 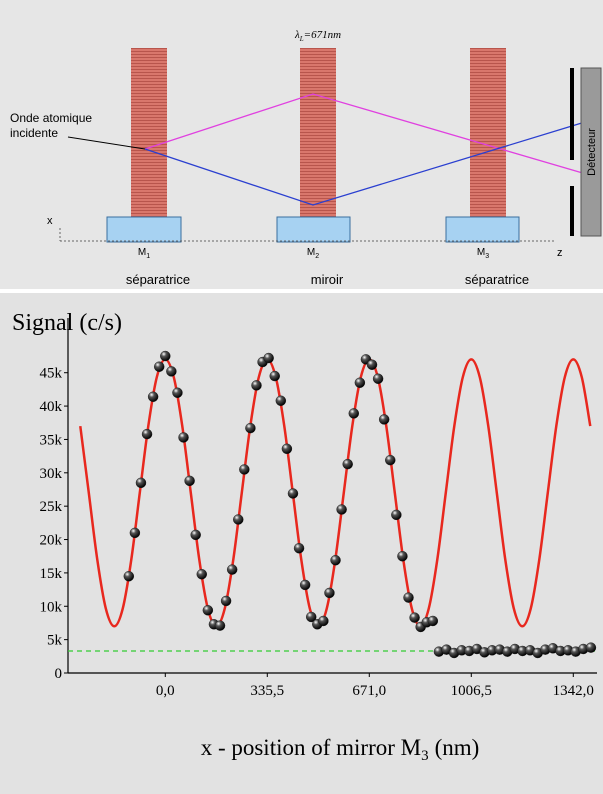 I want to click on subscript: 3, so click(x=487, y=256).